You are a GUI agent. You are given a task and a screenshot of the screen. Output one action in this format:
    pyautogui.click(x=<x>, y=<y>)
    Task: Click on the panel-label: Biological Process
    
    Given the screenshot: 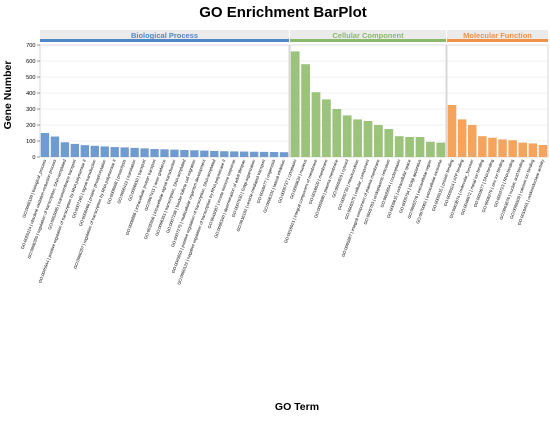 What is the action you would take?
    pyautogui.click(x=164, y=35)
    